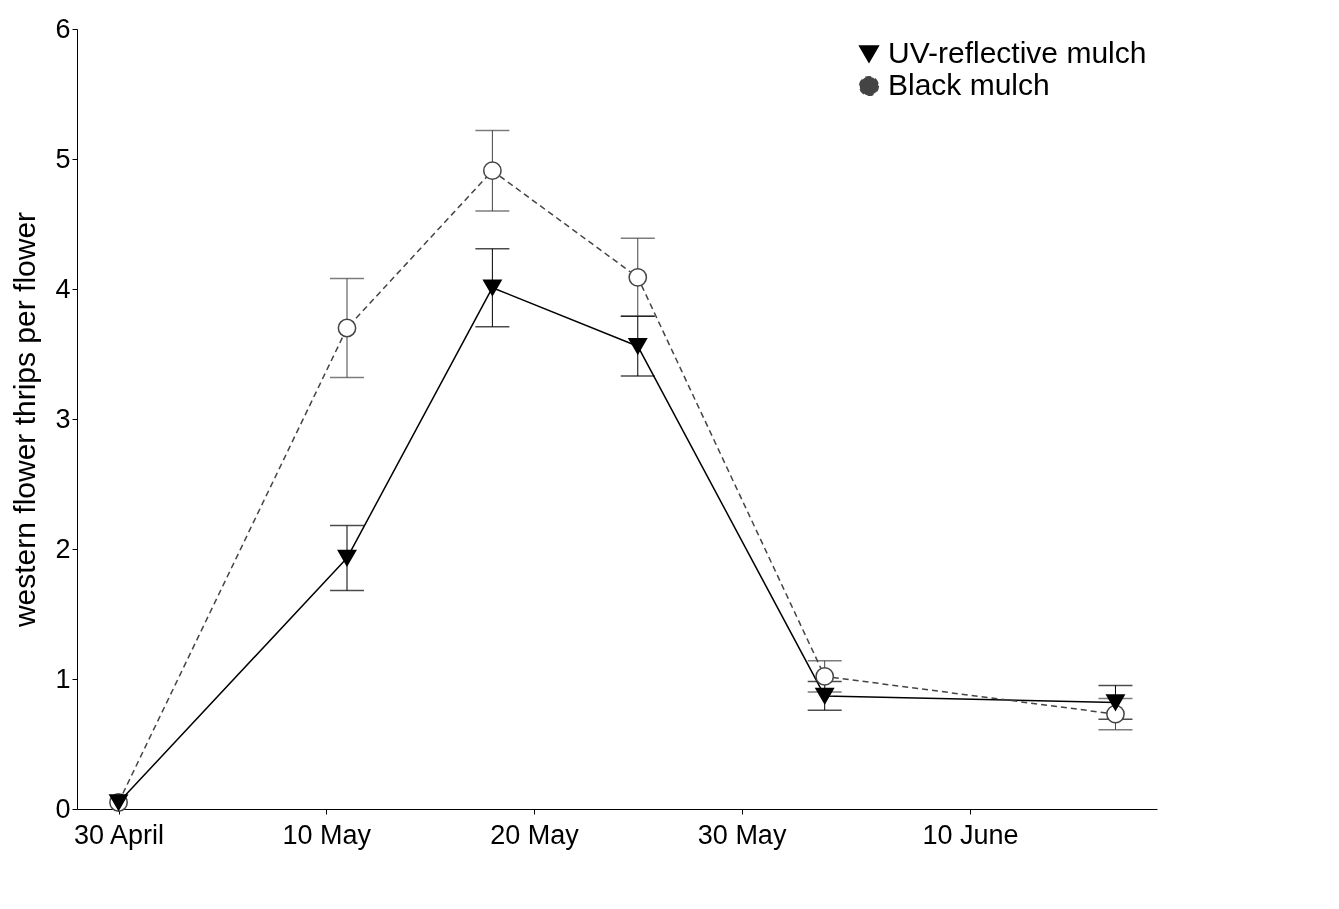  Describe the element at coordinates (63, 418) in the screenshot. I see `y-tick-label: 3` at that location.